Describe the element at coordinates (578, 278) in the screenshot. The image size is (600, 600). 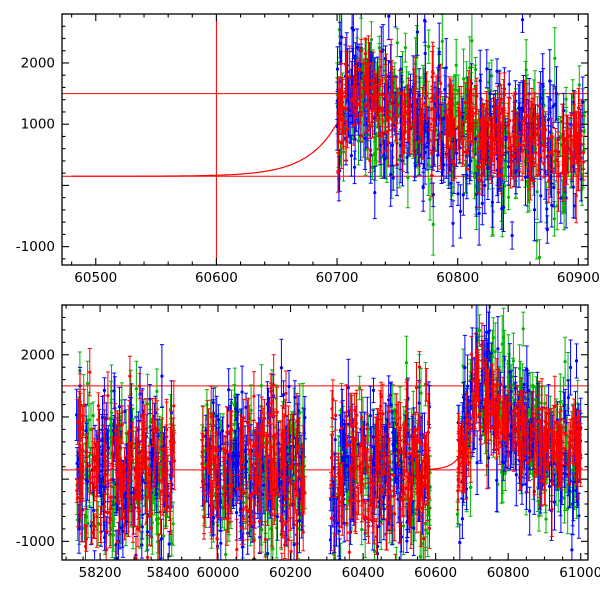
I see `x-tick-label: 60900` at that location.